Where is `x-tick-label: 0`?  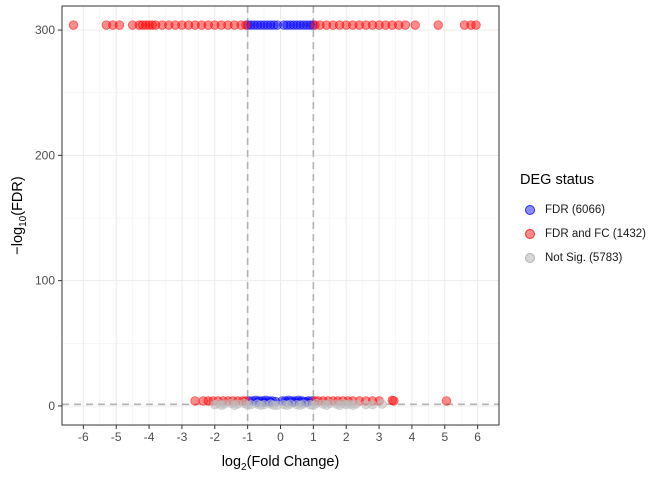 x-tick-label: 0 is located at coordinates (280, 437).